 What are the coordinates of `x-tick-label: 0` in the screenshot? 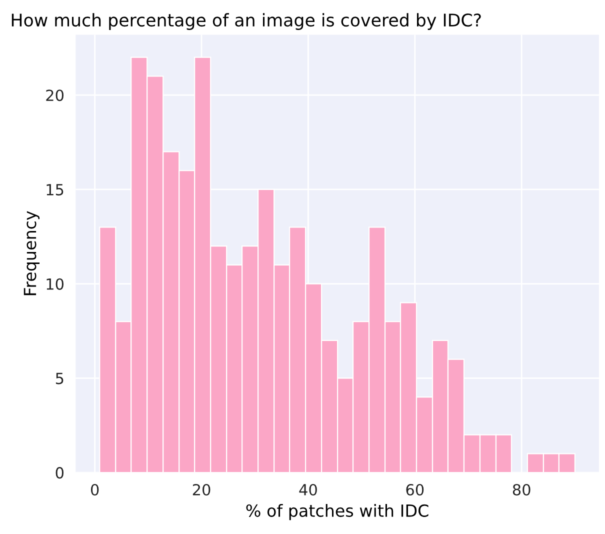 It's located at (94, 490).